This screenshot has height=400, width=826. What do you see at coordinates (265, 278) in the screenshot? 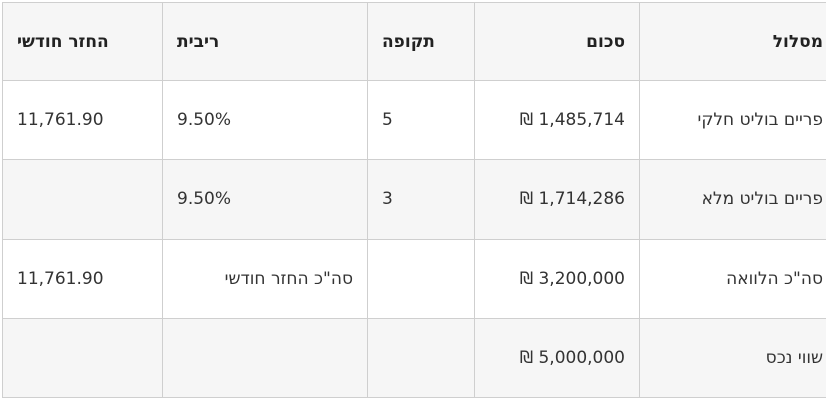
I see `cell-rate: סה"כ החזר חודשי` at bounding box center [265, 278].